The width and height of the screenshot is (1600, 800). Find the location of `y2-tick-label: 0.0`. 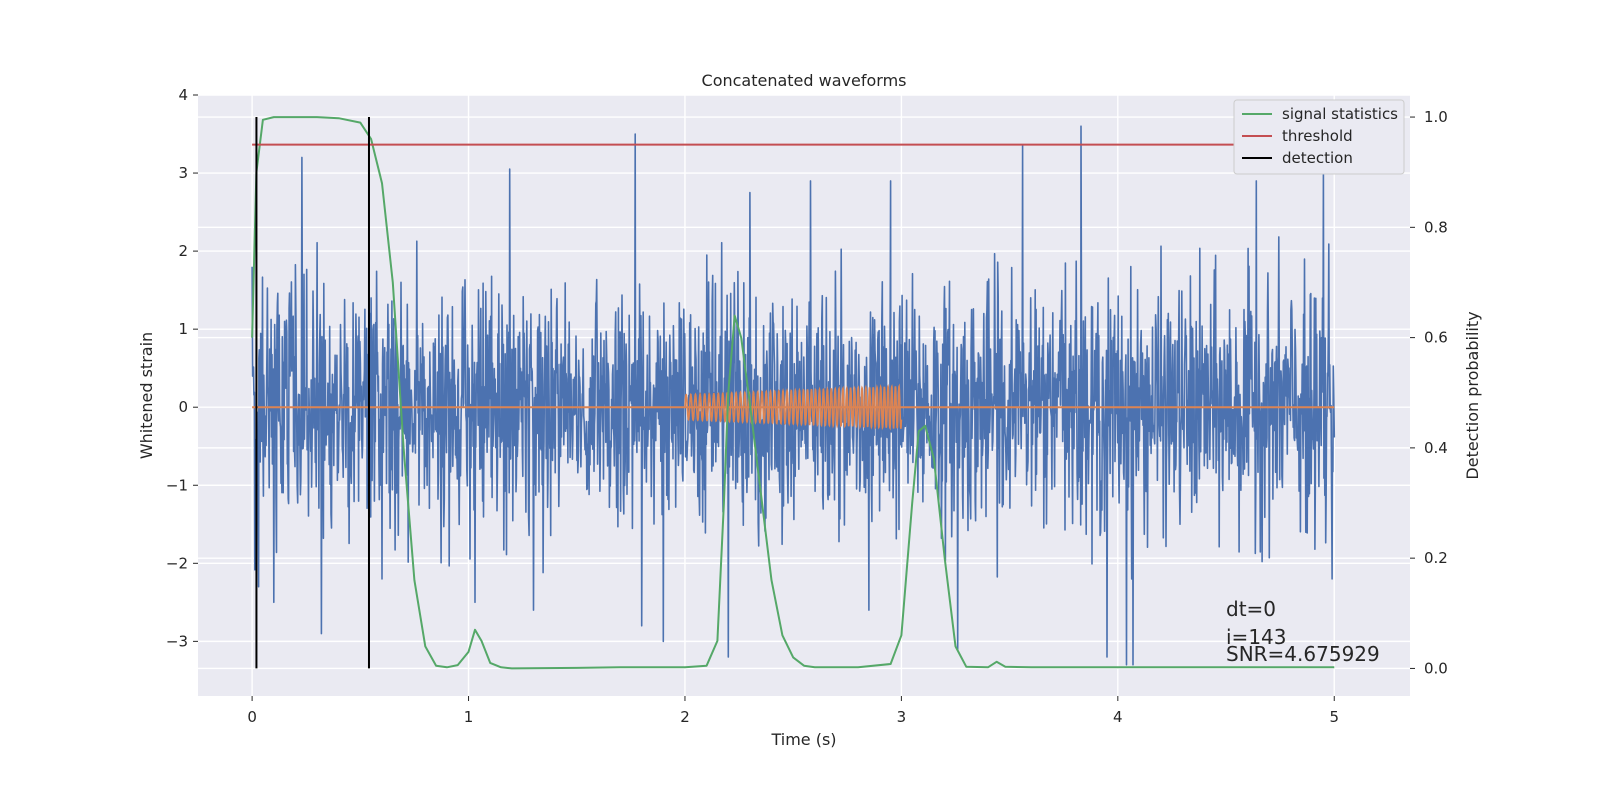

y2-tick-label: 0.0 is located at coordinates (1436, 668).